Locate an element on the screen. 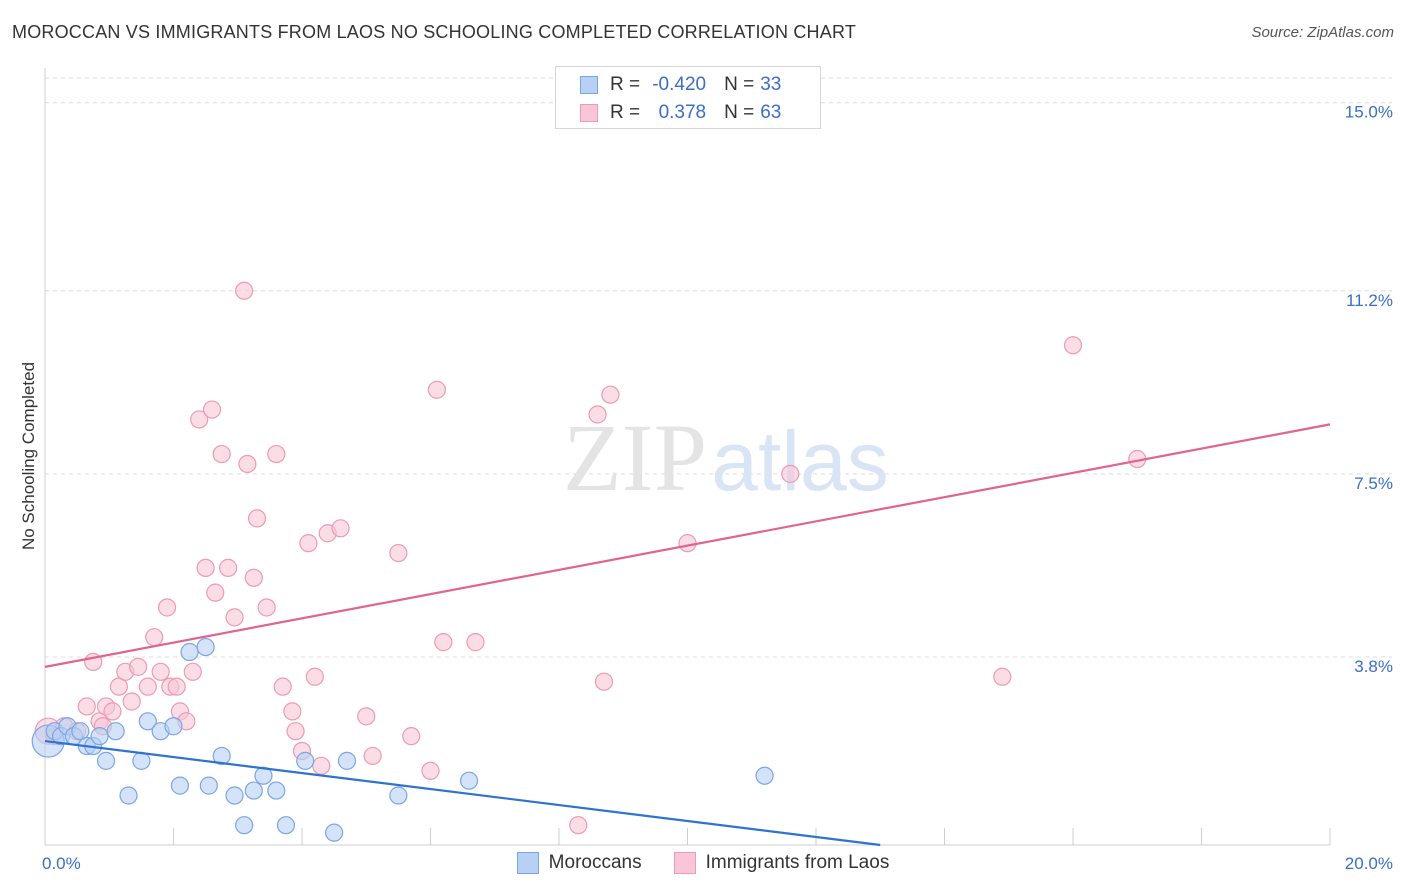 The width and height of the screenshot is (1406, 892). trend-line-moroccans is located at coordinates (462, 793).